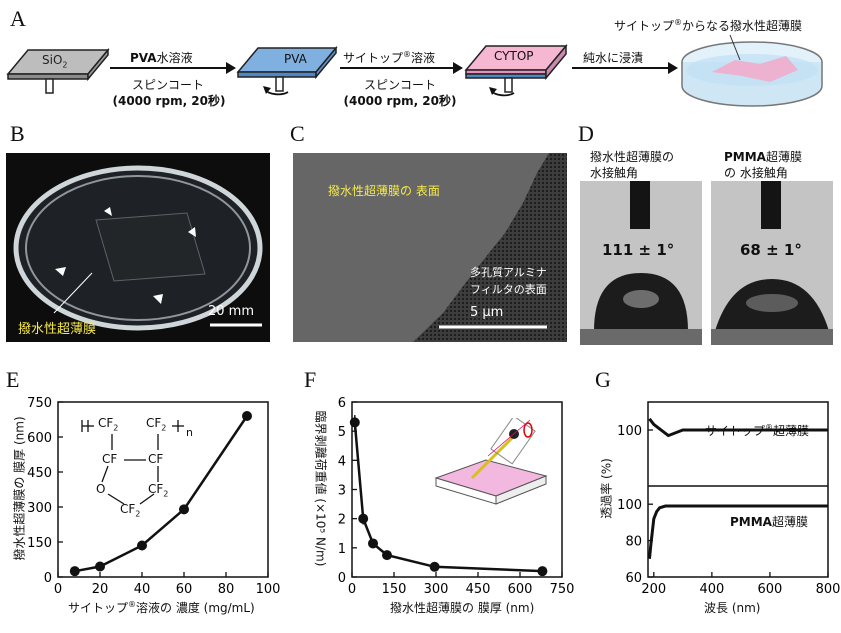  Describe the element at coordinates (39, 403) in the screenshot. I see `y-tick-label: 750` at that location.